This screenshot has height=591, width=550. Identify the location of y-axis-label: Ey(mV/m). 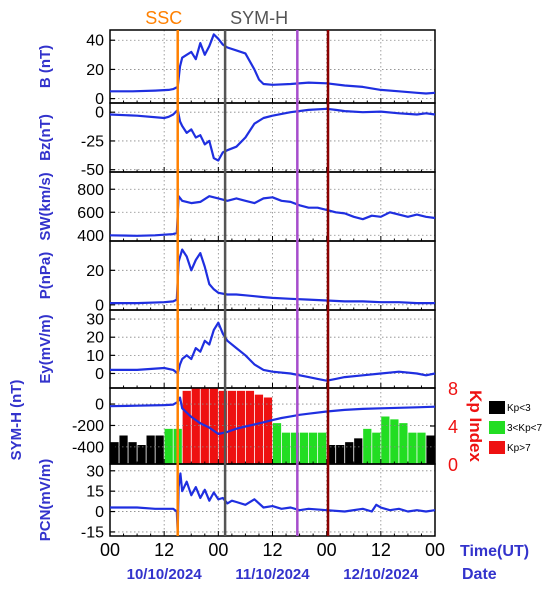
(45, 348).